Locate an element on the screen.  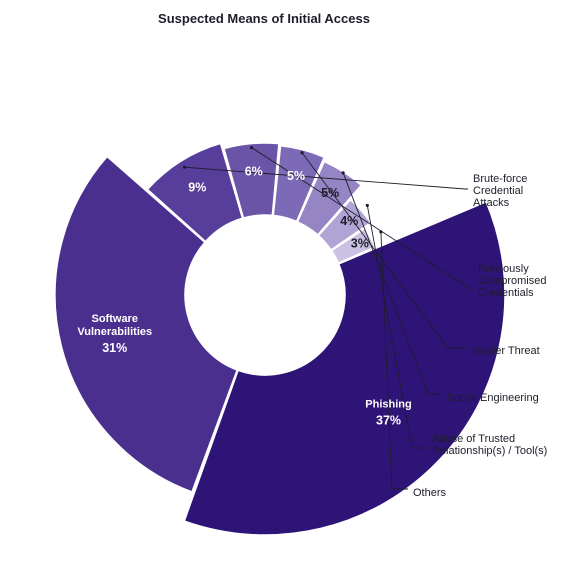
leader-line-others is located at coordinates (394, 360).